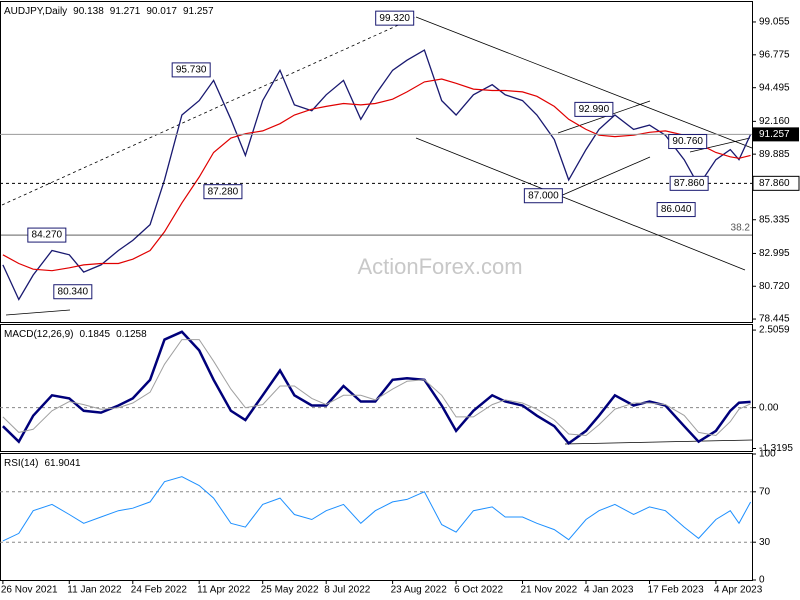  Describe the element at coordinates (419, 590) in the screenshot. I see `x-tick-label: 23 Aug 2022` at that location.